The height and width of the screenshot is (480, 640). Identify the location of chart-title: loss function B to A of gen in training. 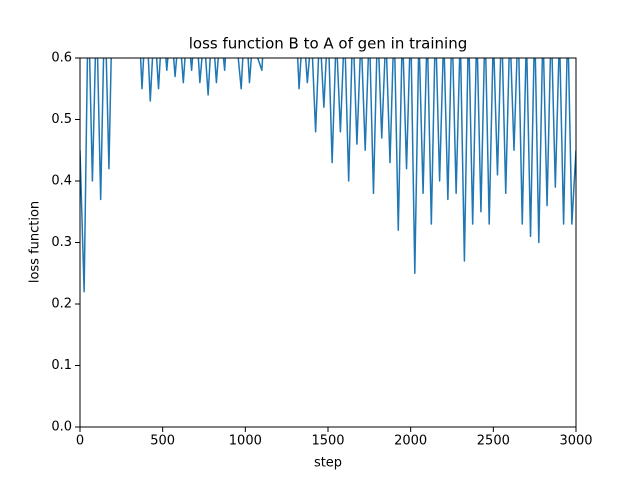
(328, 44).